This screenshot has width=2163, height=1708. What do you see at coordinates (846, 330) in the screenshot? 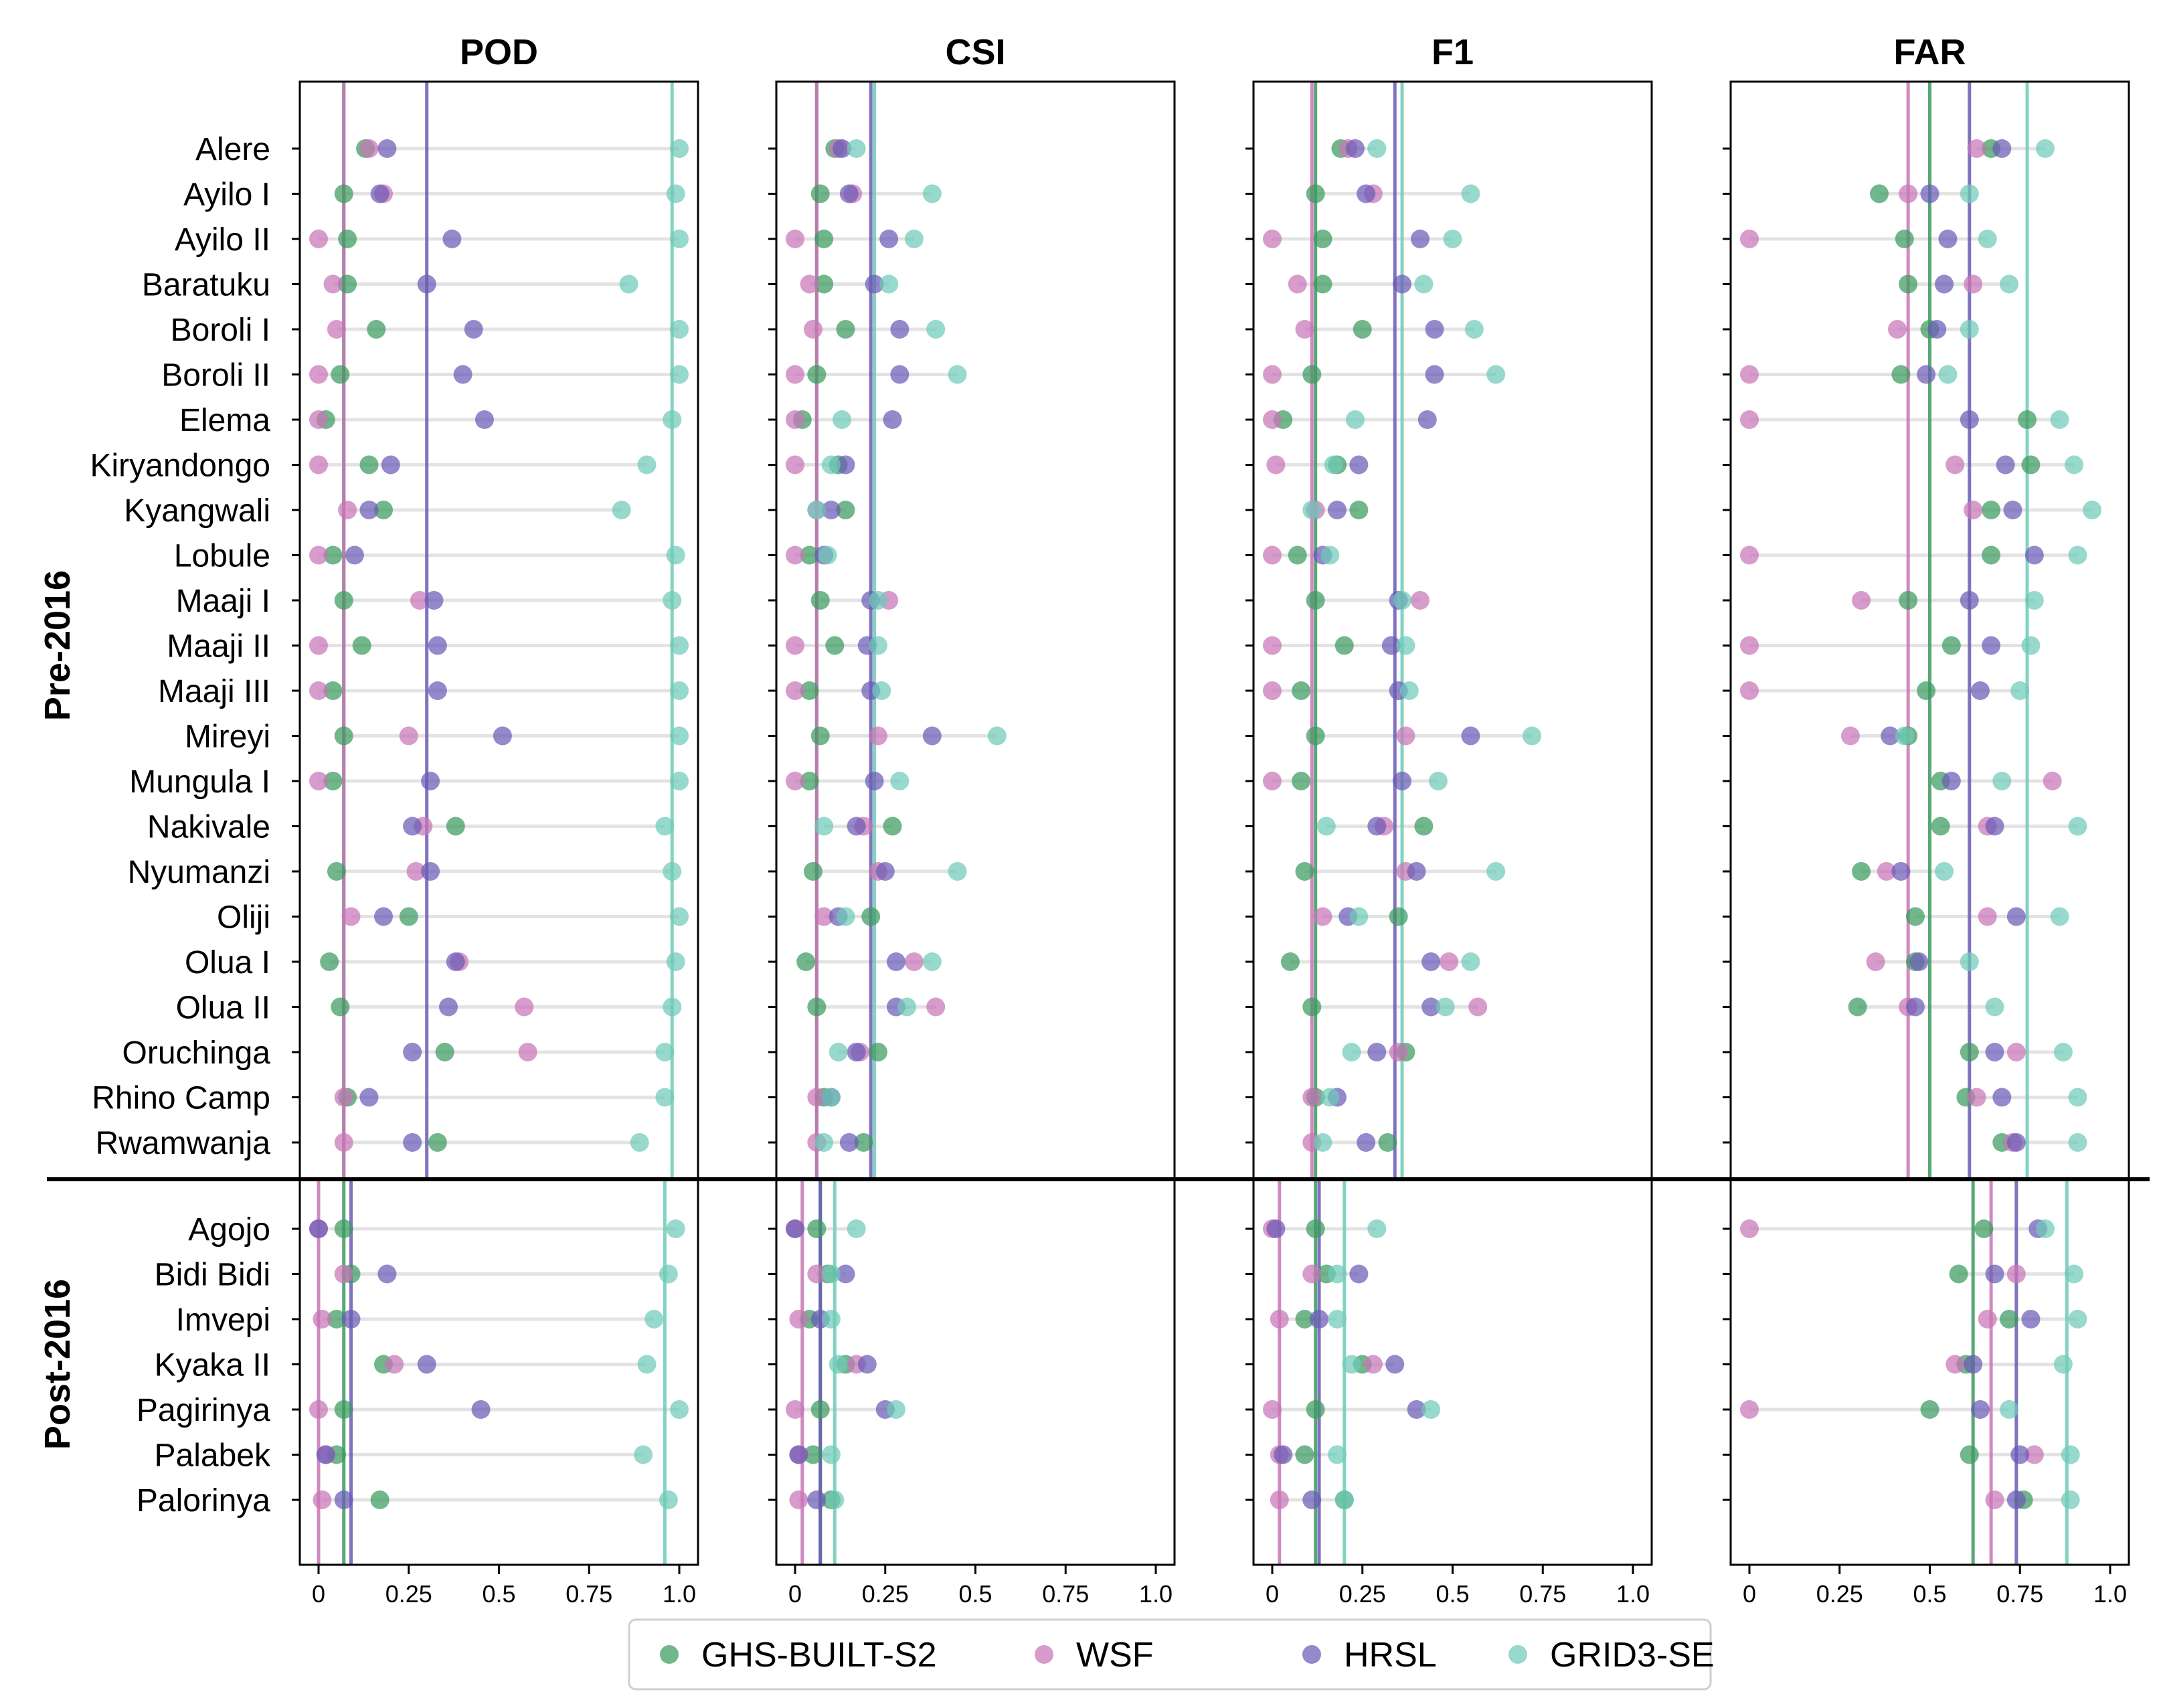
I see `point-csi-boroli-i-ghs-built-s2` at bounding box center [846, 330].